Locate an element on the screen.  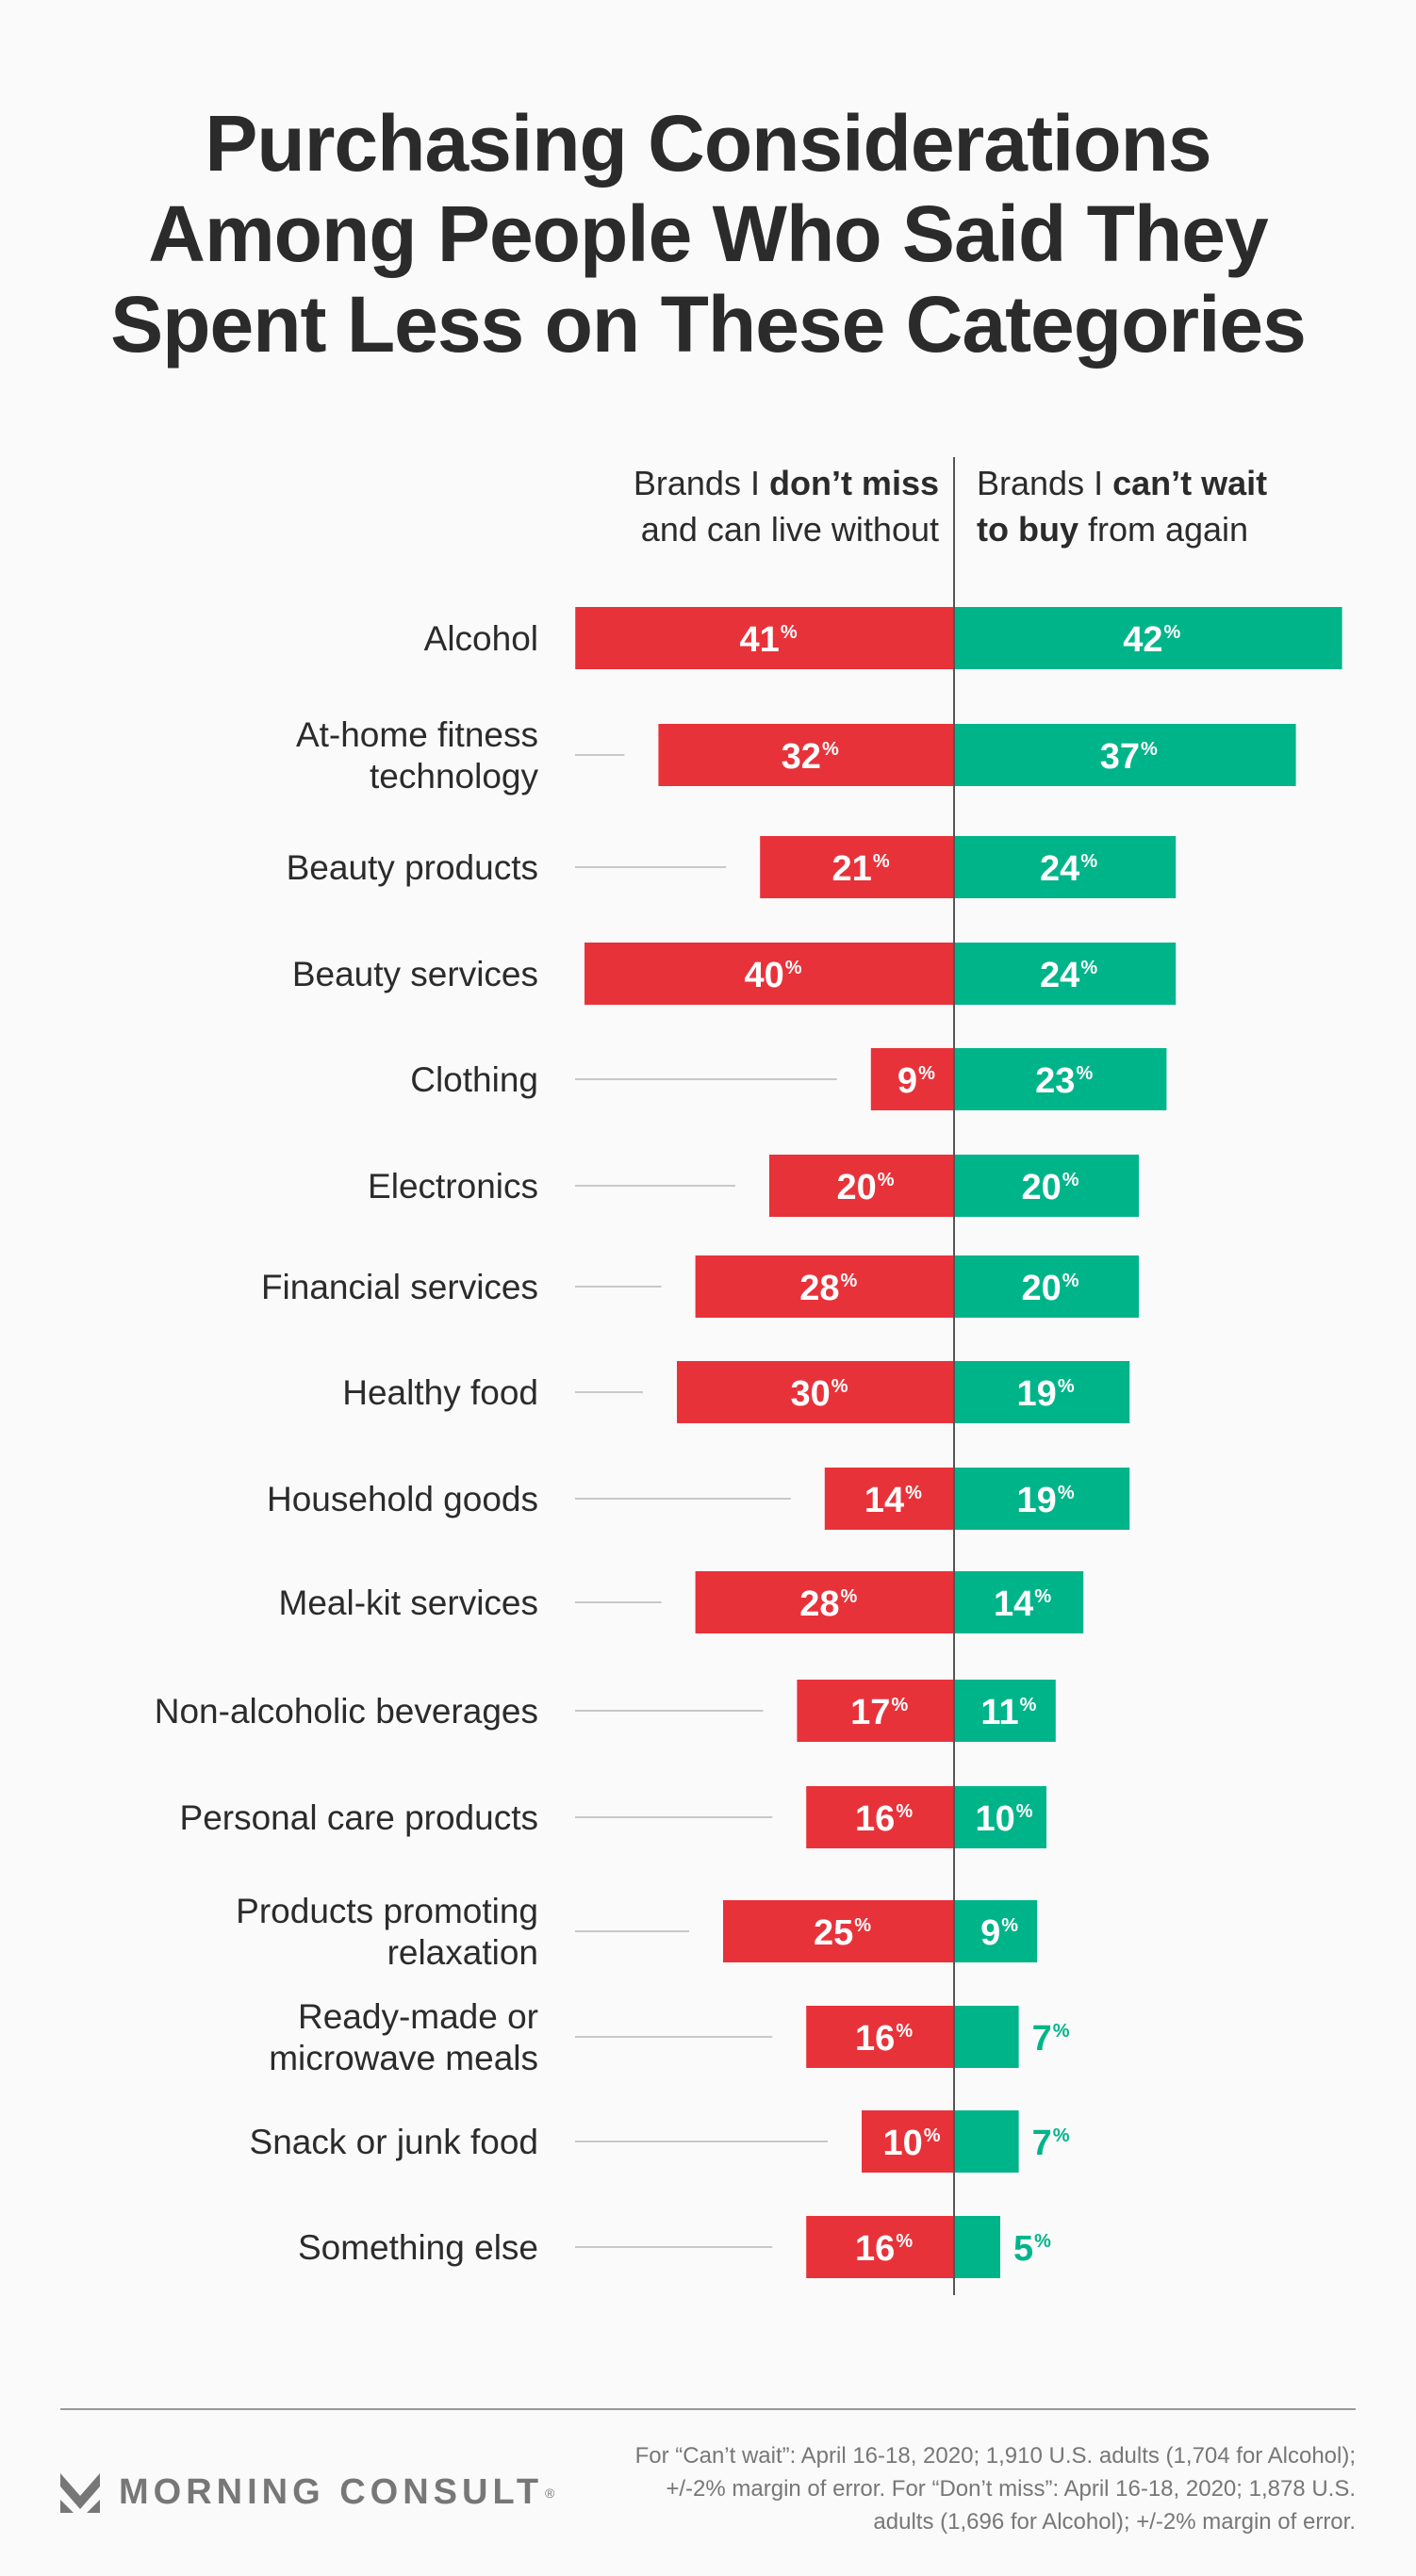
category-label: Non-alcoholic beverages is located at coordinates (346, 1711).